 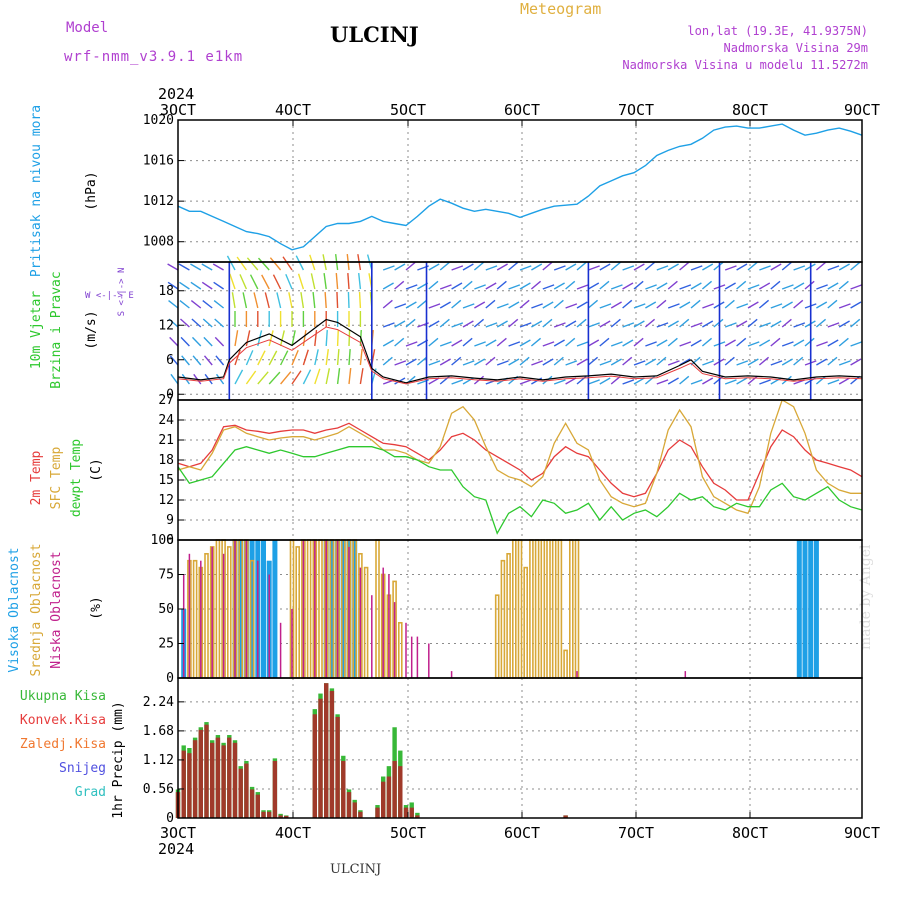 I want to click on wind-label2: Brzina i Pravac, so click(x=56, y=329).